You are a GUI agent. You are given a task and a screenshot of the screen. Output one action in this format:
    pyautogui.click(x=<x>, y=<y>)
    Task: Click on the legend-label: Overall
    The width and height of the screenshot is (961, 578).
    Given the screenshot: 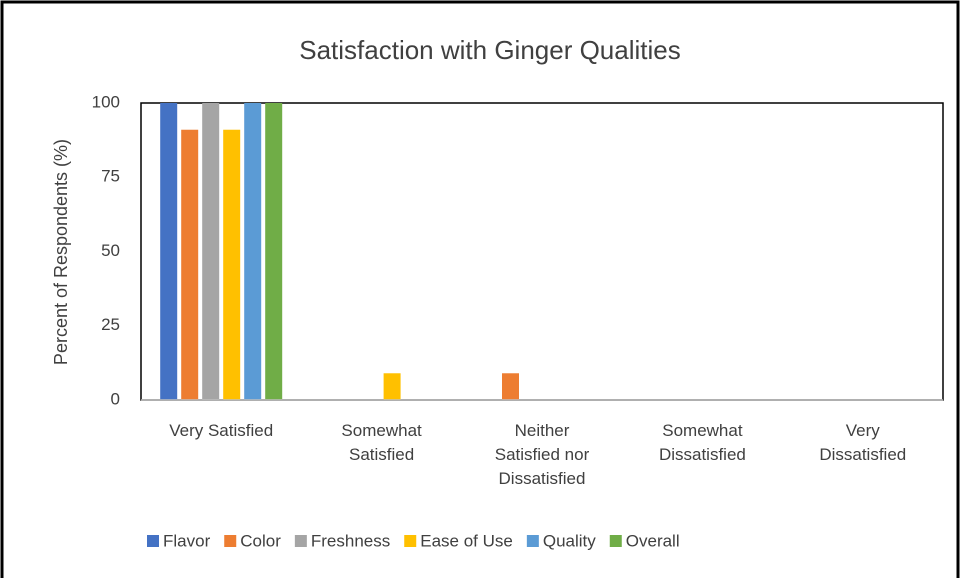 What is the action you would take?
    pyautogui.click(x=653, y=540)
    